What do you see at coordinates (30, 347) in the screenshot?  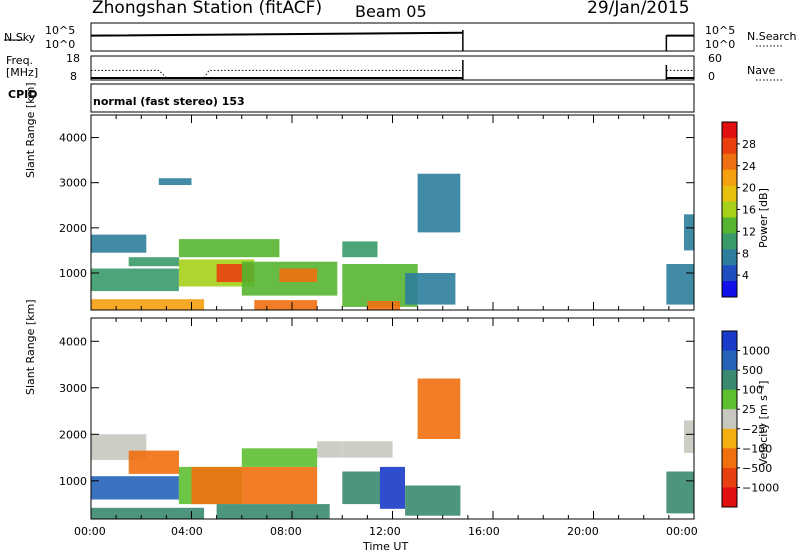 I see `velocity-ylabel: Slant Range [km]` at bounding box center [30, 347].